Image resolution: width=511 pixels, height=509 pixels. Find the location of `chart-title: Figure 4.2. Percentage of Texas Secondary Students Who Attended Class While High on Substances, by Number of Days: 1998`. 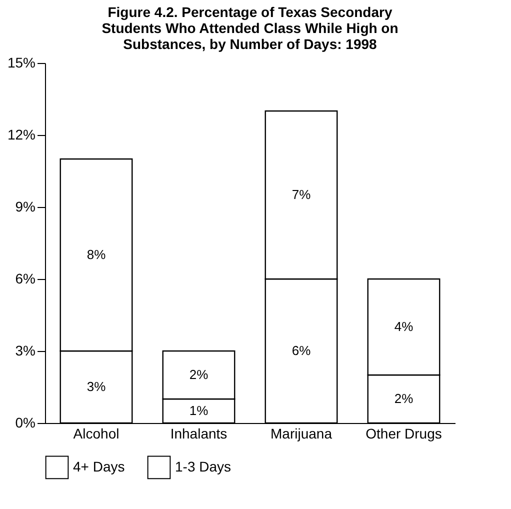

chart-title: Figure 4.2. Percentage of Texas Secondary Students Who Attended Class While High on Substances, by Number of Days: 1998 is located at coordinates (250, 28).